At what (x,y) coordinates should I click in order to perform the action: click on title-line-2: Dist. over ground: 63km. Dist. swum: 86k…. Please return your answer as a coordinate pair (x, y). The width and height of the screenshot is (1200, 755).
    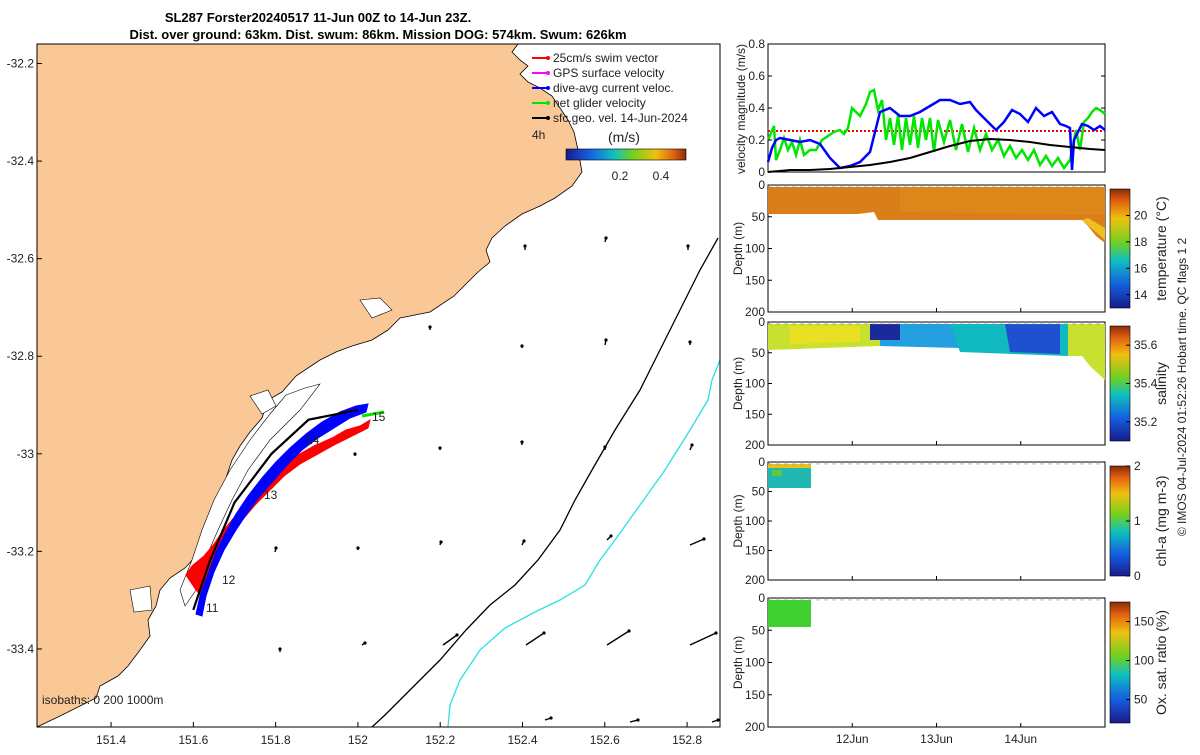
    Looking at the image, I should click on (377, 34).